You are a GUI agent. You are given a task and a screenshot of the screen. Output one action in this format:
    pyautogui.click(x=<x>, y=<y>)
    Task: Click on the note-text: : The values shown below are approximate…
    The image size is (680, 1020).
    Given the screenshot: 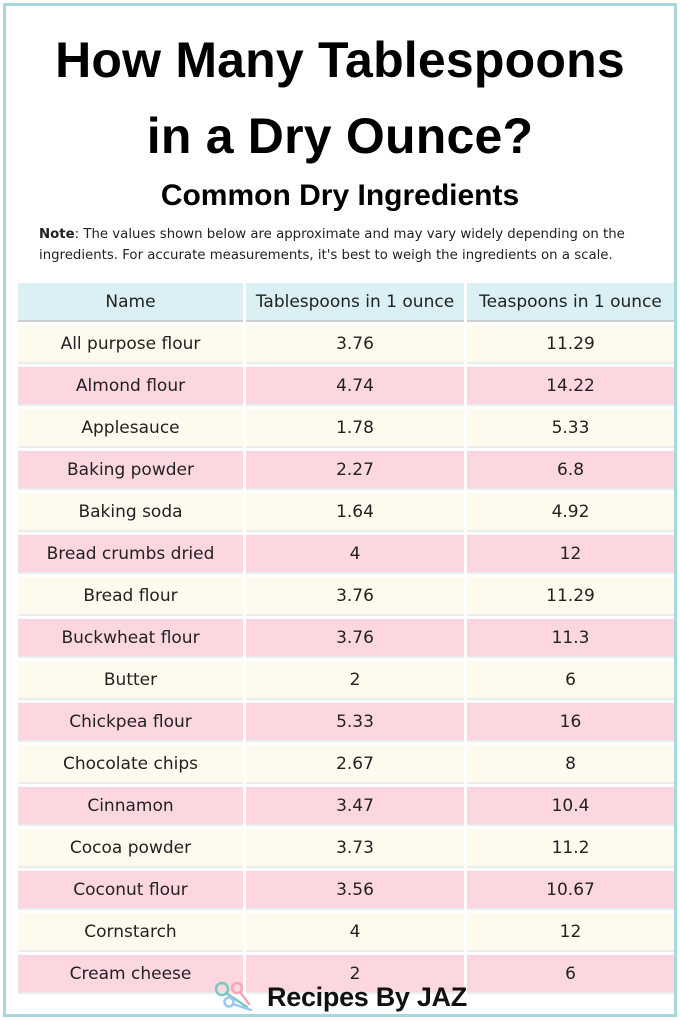 What is the action you would take?
    pyautogui.click(x=332, y=245)
    